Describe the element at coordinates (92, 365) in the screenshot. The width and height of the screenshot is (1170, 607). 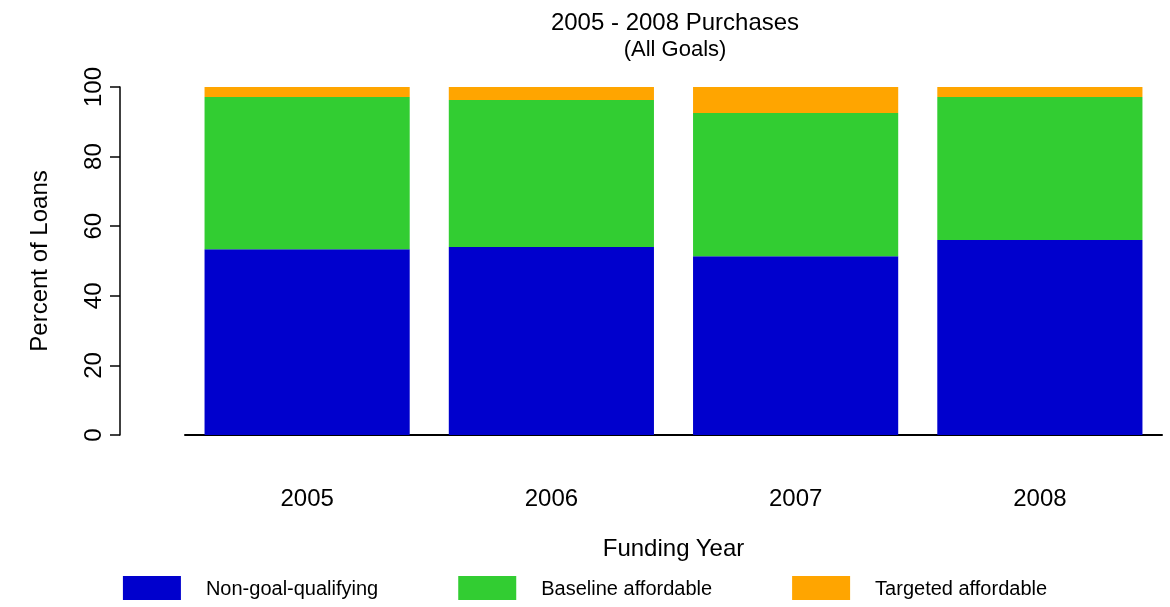
I see `y-tick-label: 20` at that location.